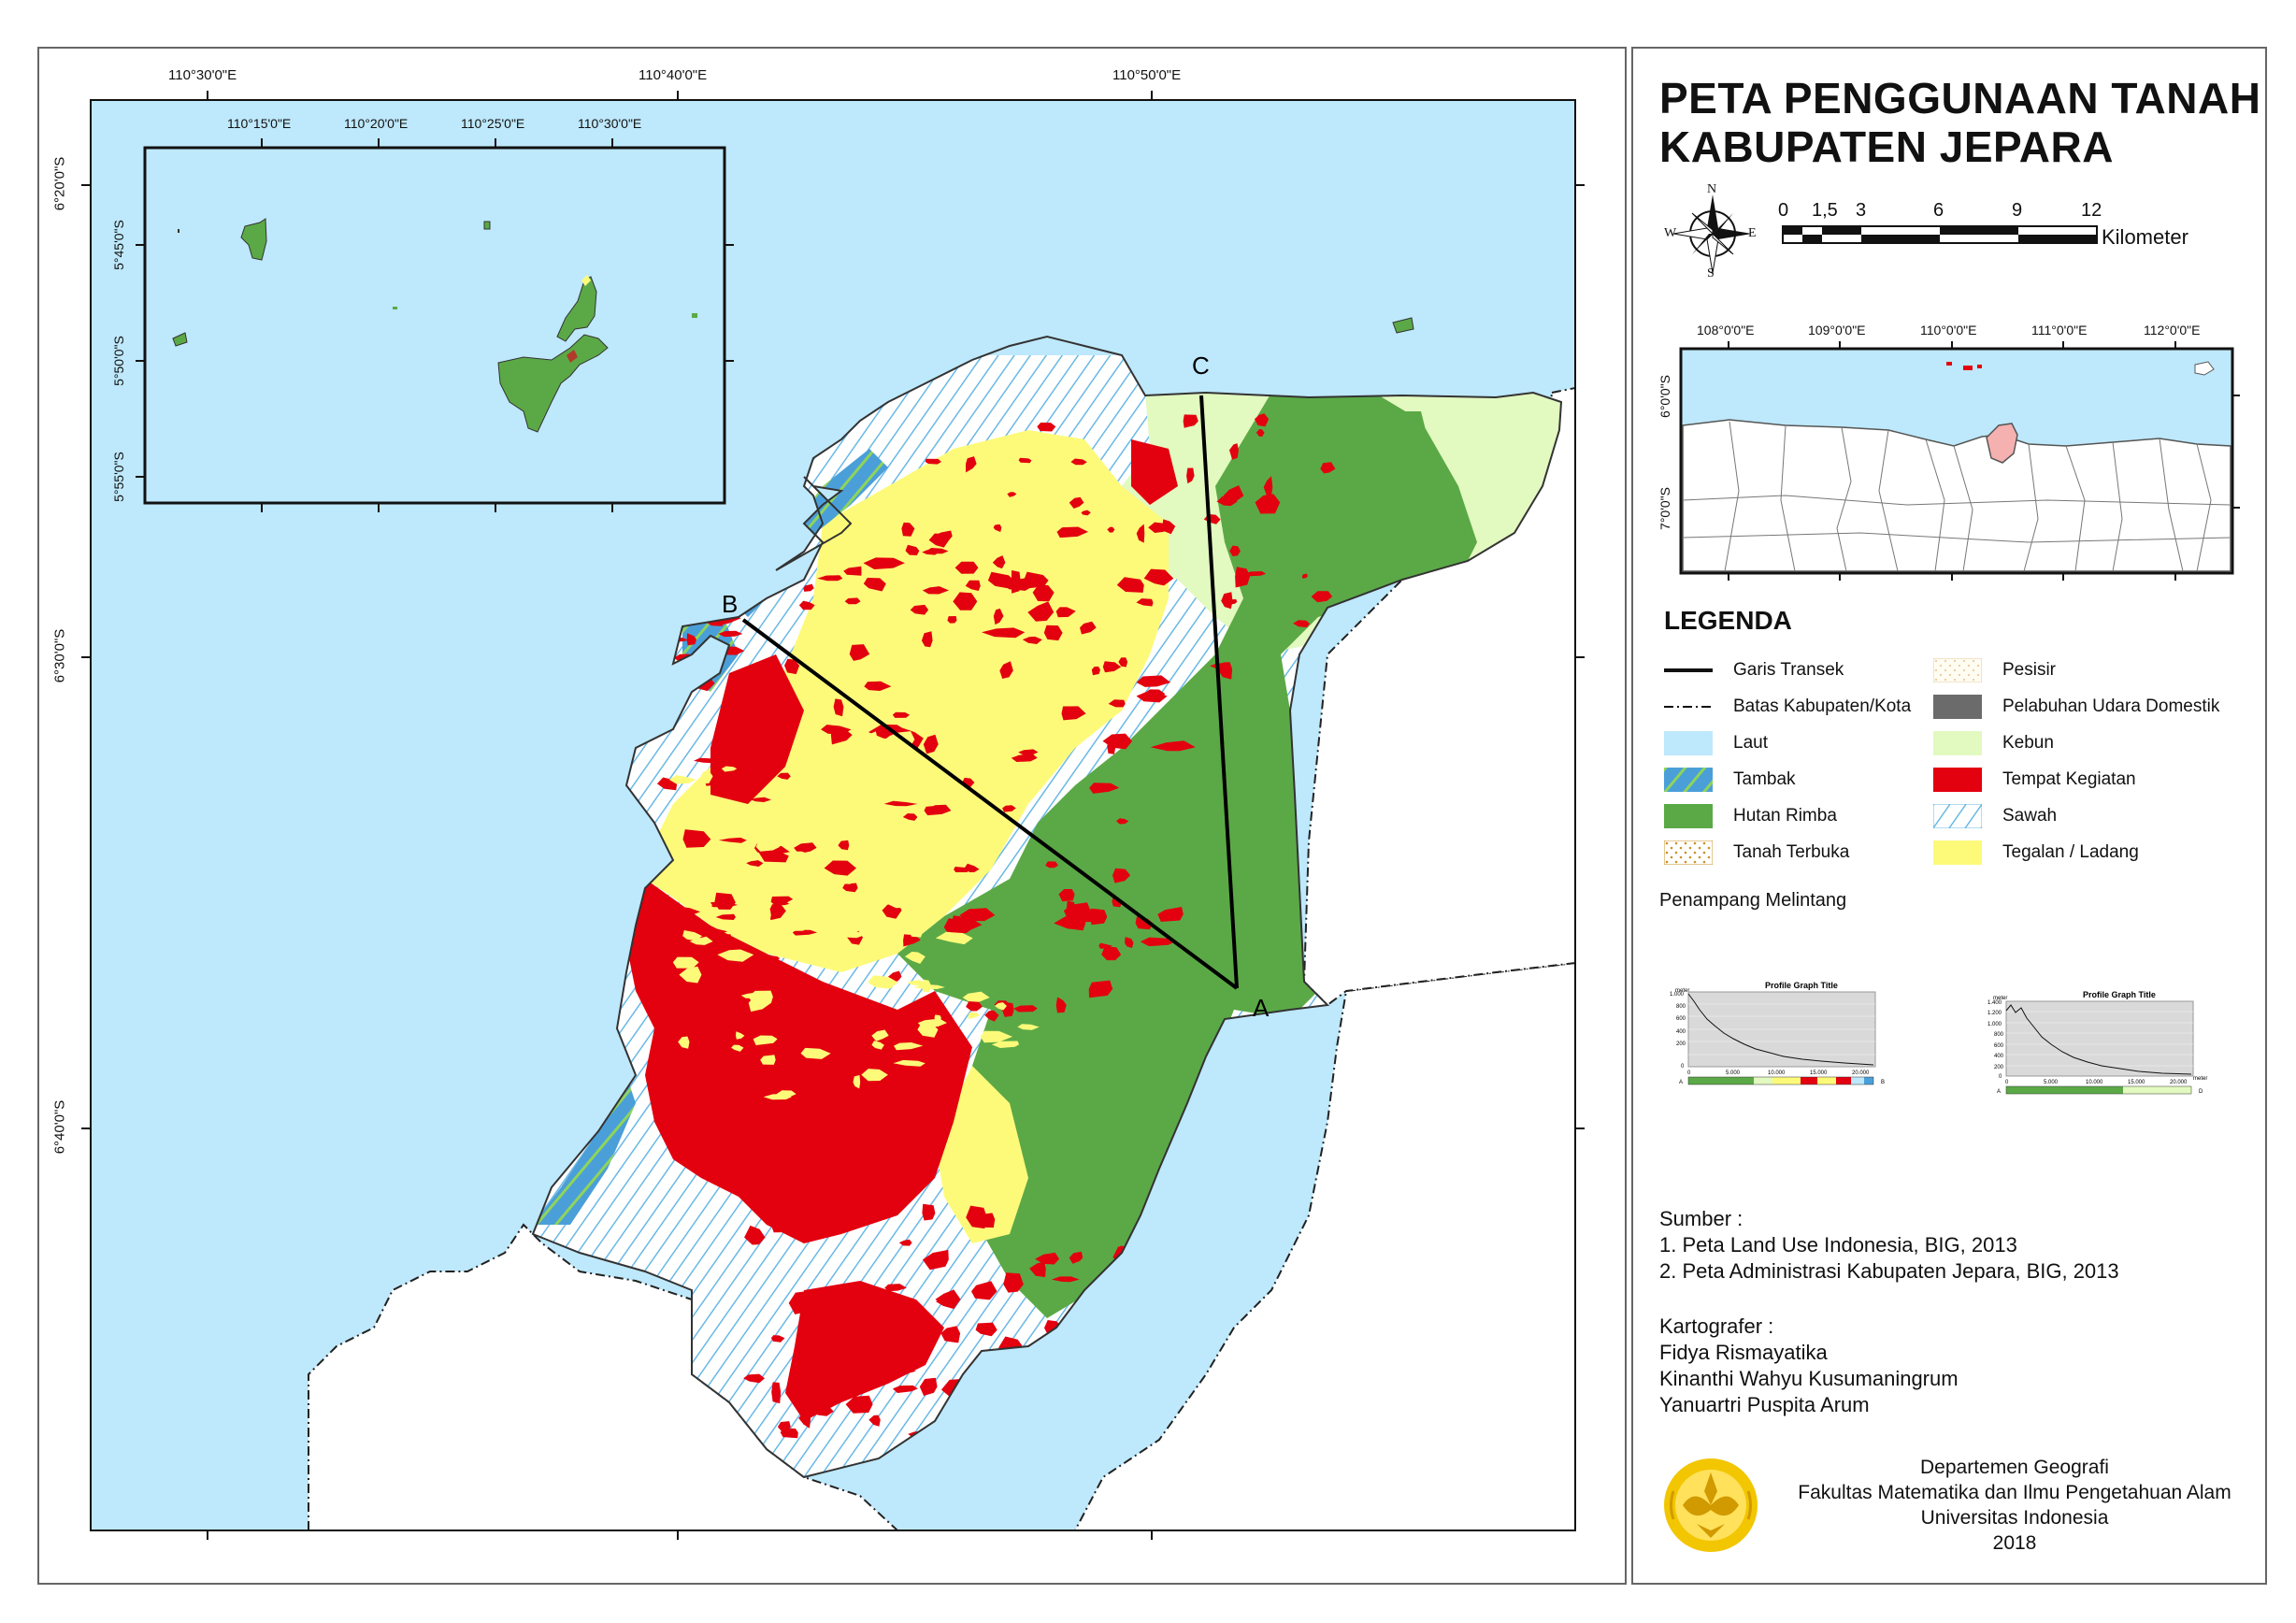  Describe the element at coordinates (2051, 1083) in the screenshot. I see `x-tick: 5.000` at that location.